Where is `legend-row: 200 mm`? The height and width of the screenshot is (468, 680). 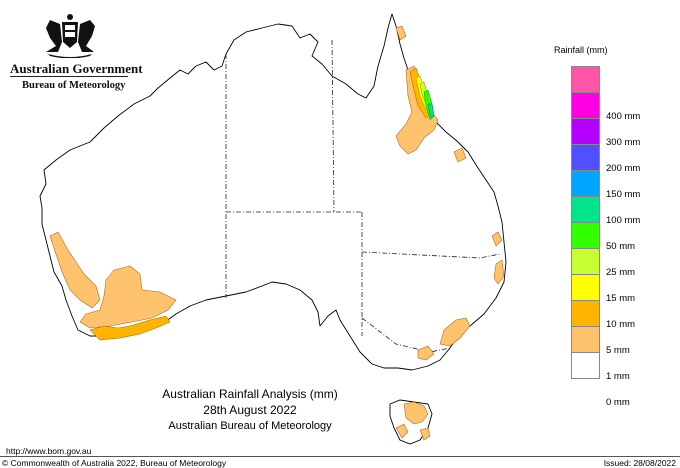
legend-row: 200 mm is located at coordinates (621, 159).